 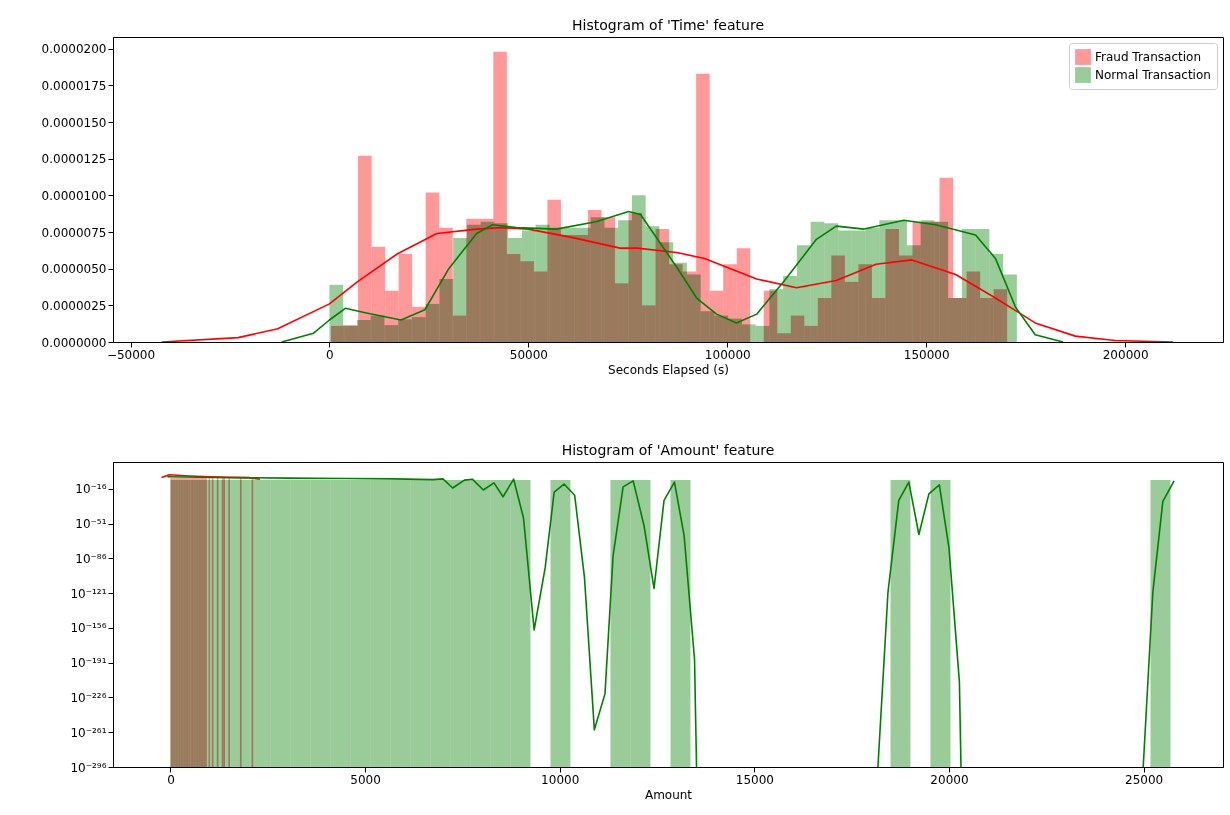 What do you see at coordinates (1148, 57) in the screenshot?
I see `legend-label: Fraud Transaction` at bounding box center [1148, 57].